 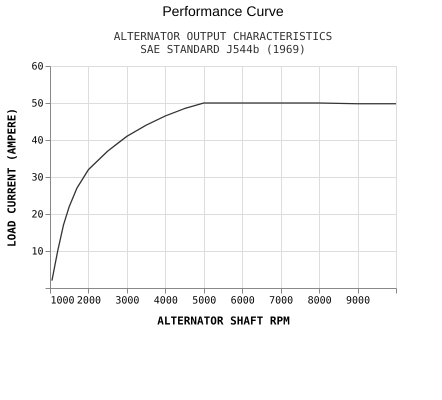 I want to click on x-tick-label: 3000, so click(x=127, y=301).